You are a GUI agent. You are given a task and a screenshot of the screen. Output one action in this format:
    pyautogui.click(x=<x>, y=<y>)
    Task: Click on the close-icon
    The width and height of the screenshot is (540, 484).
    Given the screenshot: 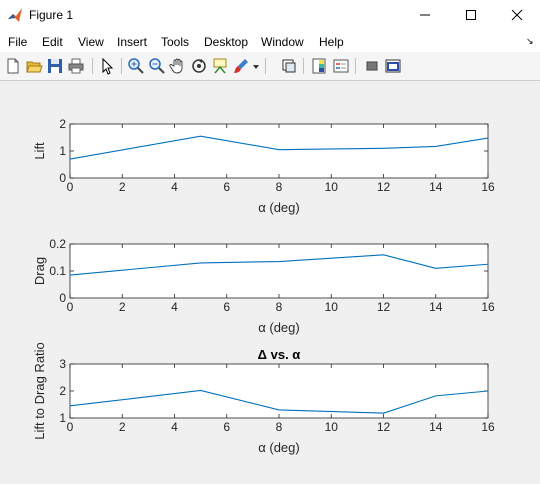 What is the action you would take?
    pyautogui.click(x=517, y=15)
    